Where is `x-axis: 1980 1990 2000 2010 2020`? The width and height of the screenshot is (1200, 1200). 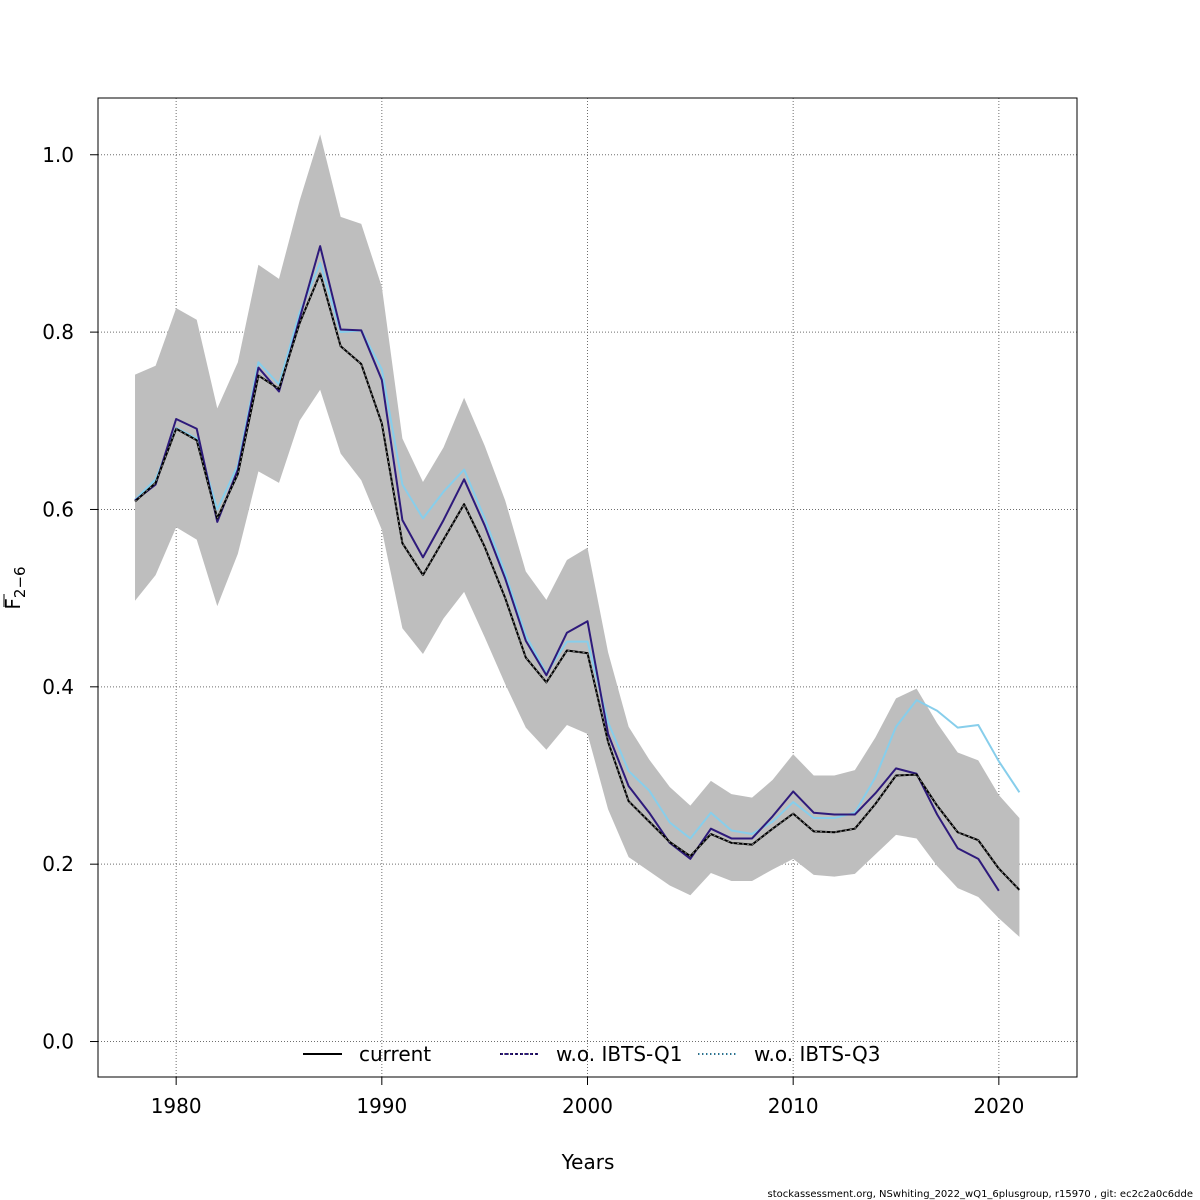 x-axis: 1980 1990 2000 2010 2020 is located at coordinates (587, 1097).